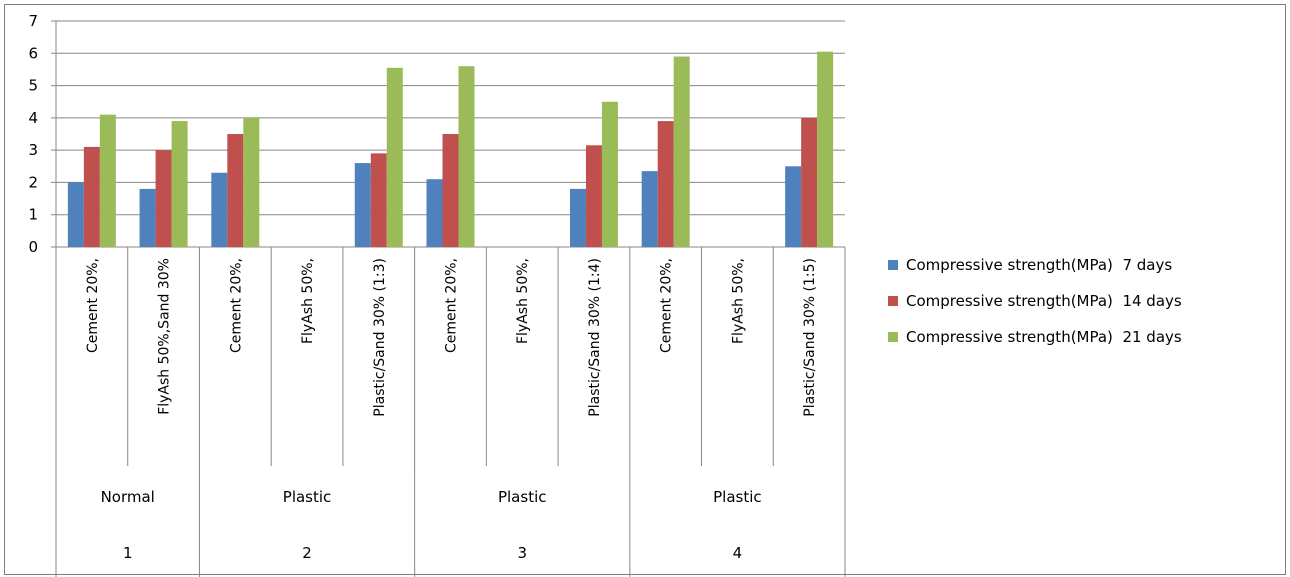 This screenshot has width=1290, height=577. Describe the element at coordinates (1044, 301) in the screenshot. I see `legend-label-14-days: Compressive strength(MPa) 14 days` at that location.